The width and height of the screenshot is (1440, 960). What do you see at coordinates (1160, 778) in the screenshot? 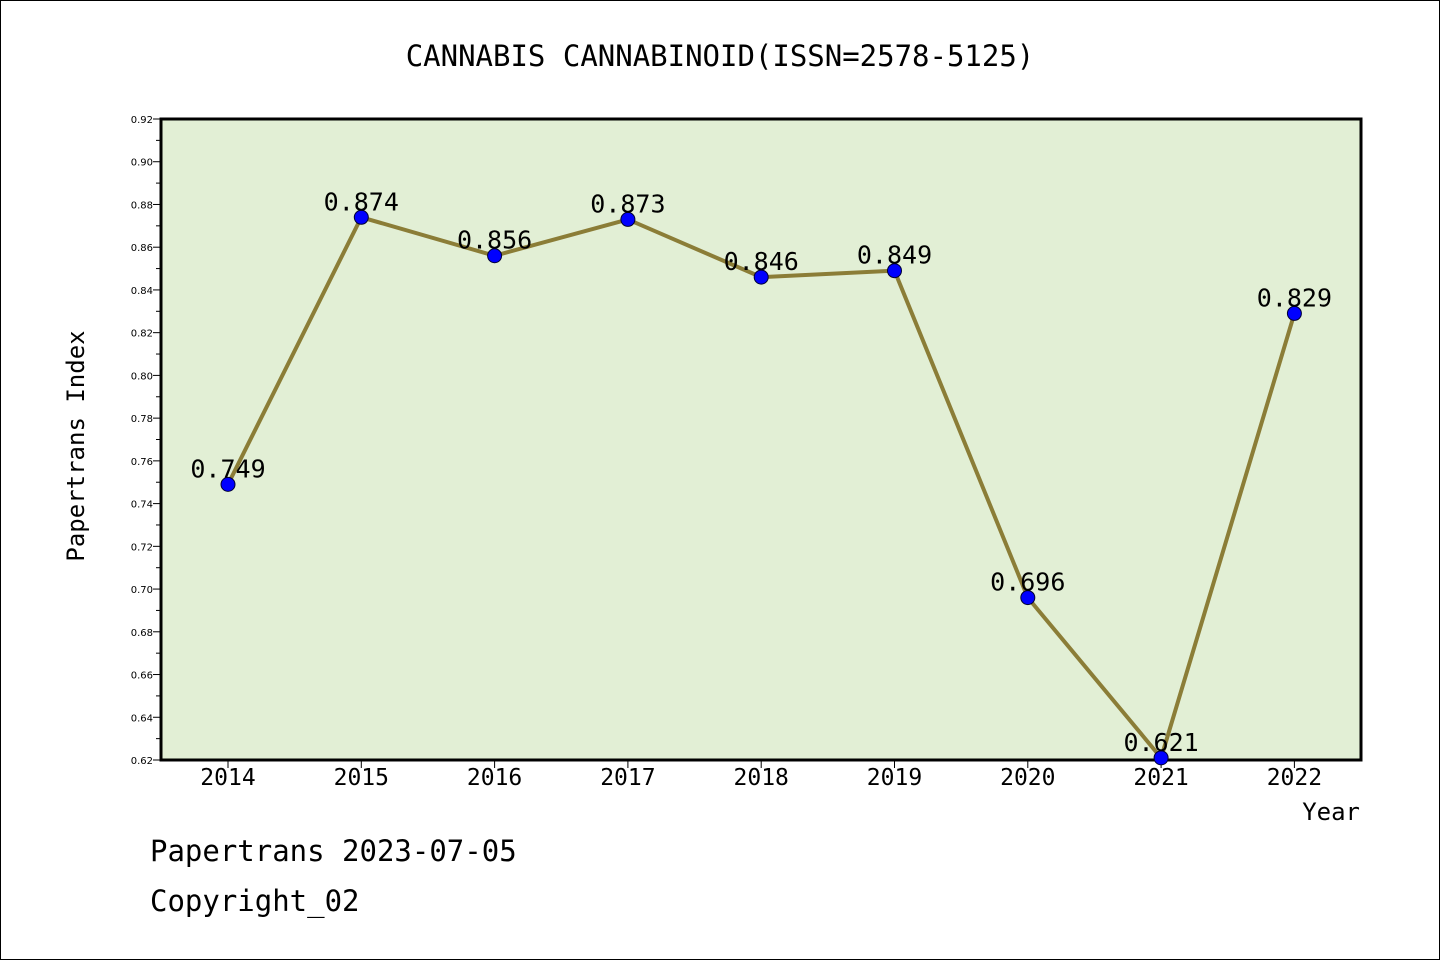
I see `x-tick-label: 2021` at bounding box center [1160, 778].